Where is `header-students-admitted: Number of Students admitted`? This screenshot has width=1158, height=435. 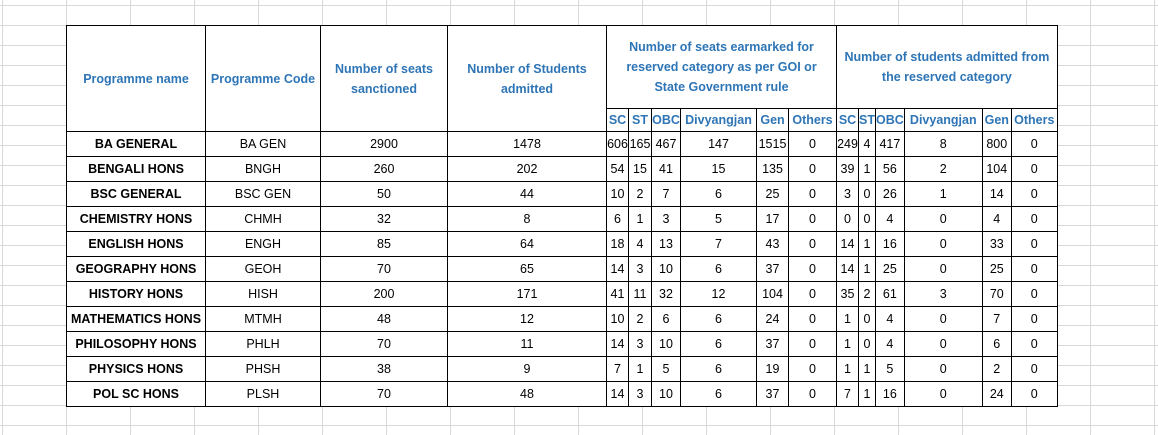
header-students-admitted: Number of Students admitted is located at coordinates (527, 78).